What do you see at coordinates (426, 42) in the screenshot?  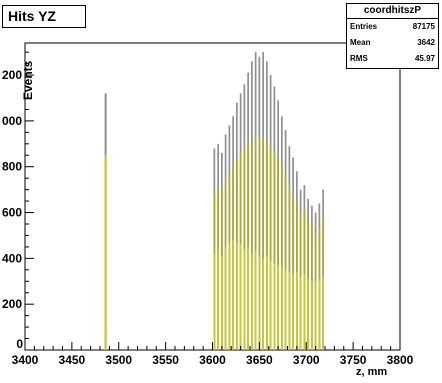 I see `stats-value: 3642` at bounding box center [426, 42].